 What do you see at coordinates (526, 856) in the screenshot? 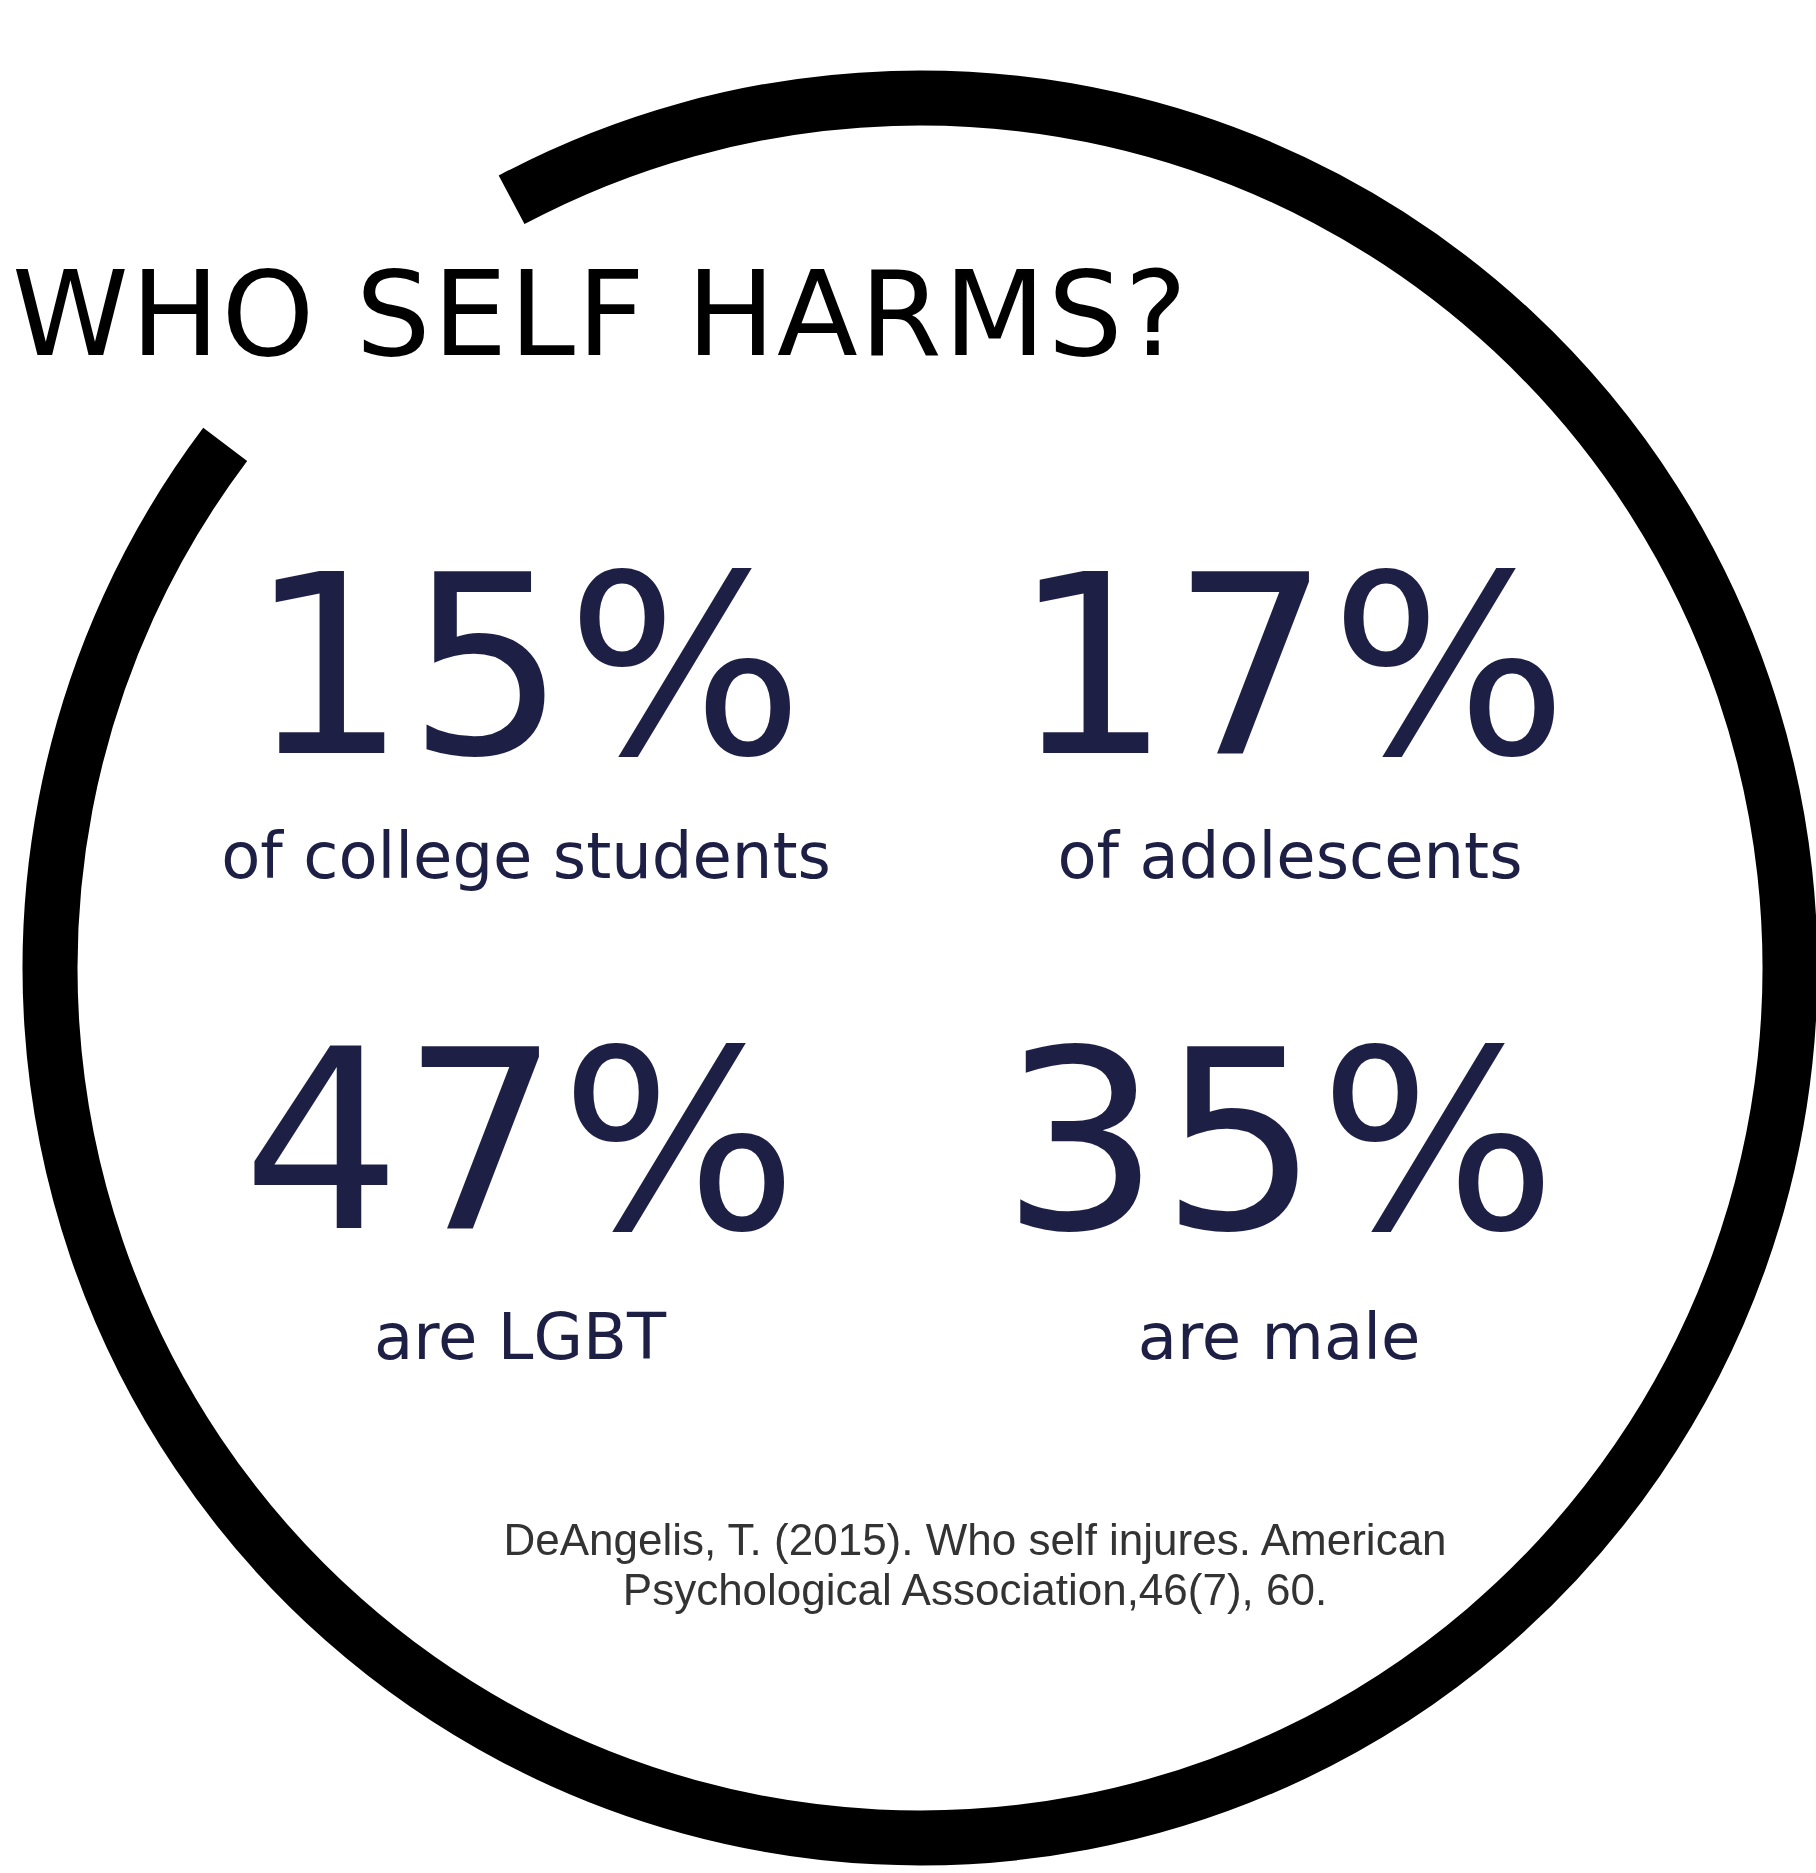
I see `category-label: of college students` at bounding box center [526, 856].